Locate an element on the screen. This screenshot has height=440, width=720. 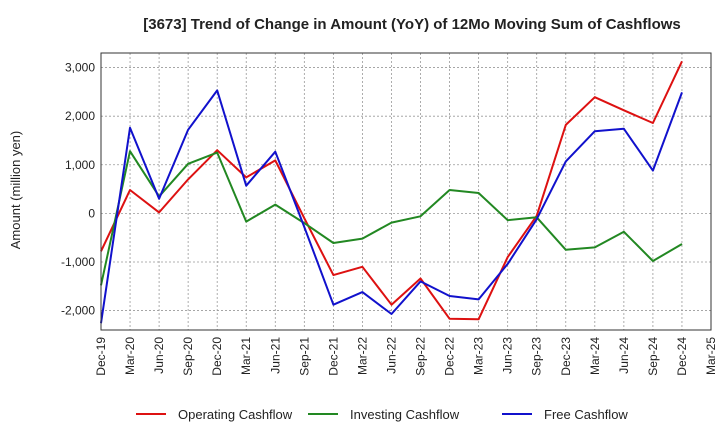
x-tick-label: Dec-21 is located at coordinates (333, 356).